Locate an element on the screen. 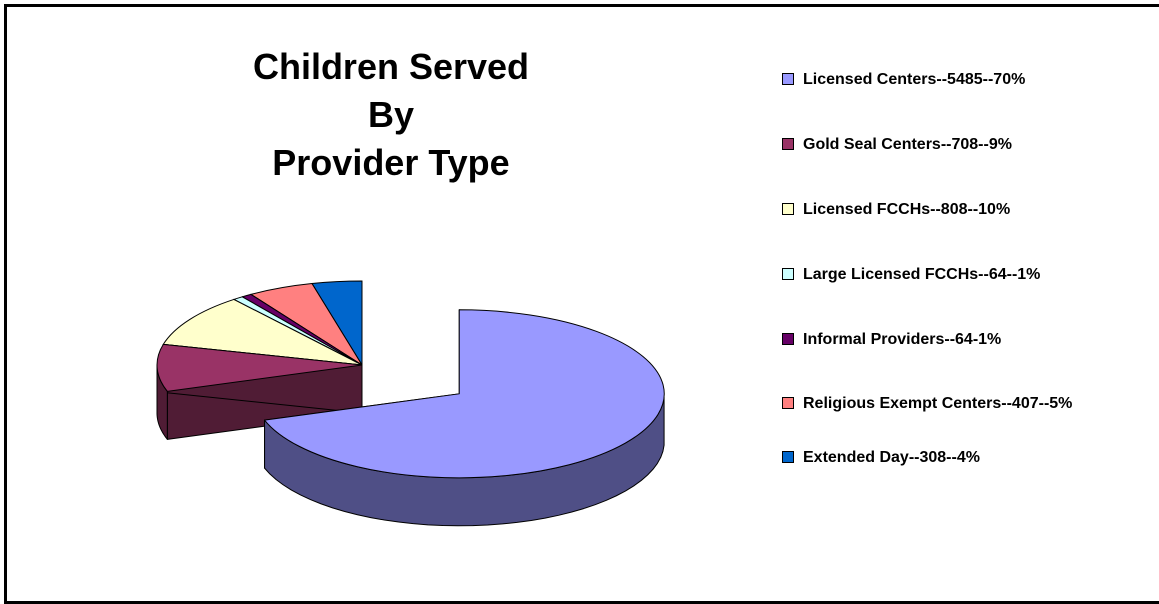 This screenshot has width=1159, height=604. legend-label-licensed-centers: Licensed Centers--5485--70% is located at coordinates (914, 79).